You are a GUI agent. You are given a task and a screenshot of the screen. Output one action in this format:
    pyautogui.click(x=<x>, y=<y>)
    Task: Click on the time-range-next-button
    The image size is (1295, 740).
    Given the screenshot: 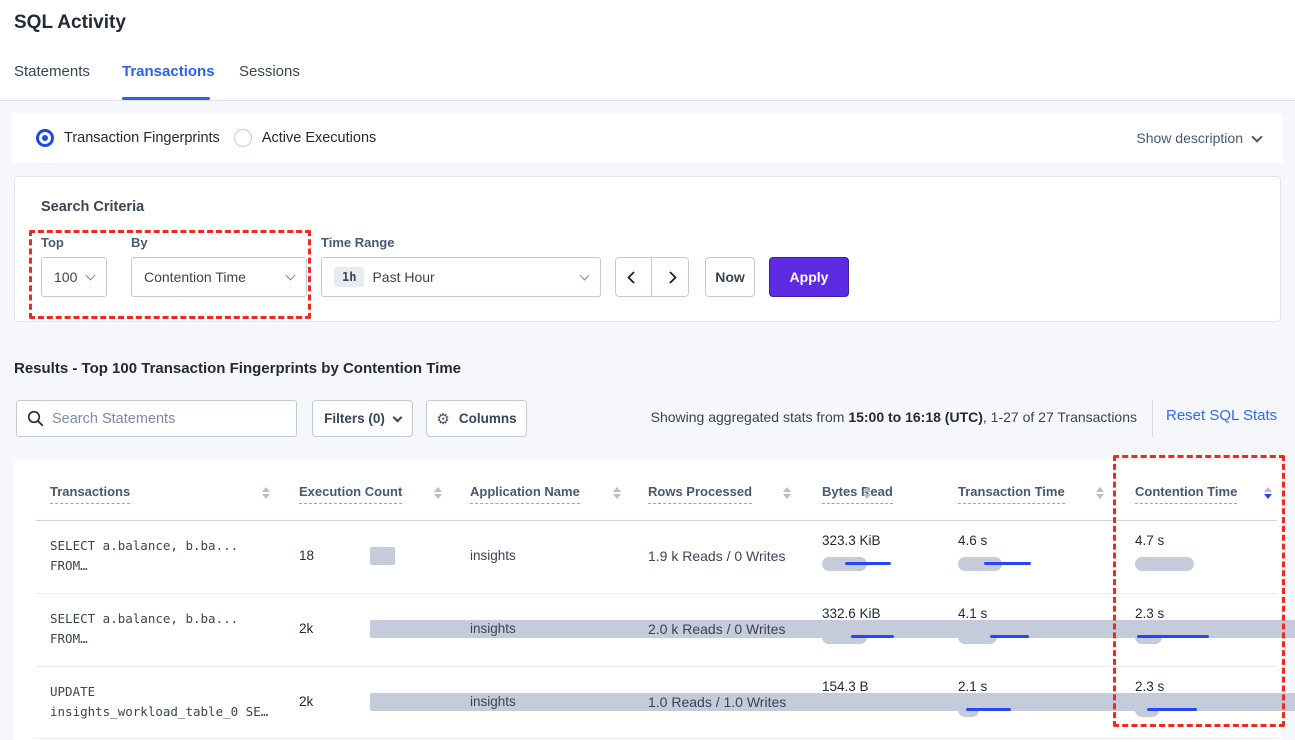 What is the action you would take?
    pyautogui.click(x=670, y=277)
    